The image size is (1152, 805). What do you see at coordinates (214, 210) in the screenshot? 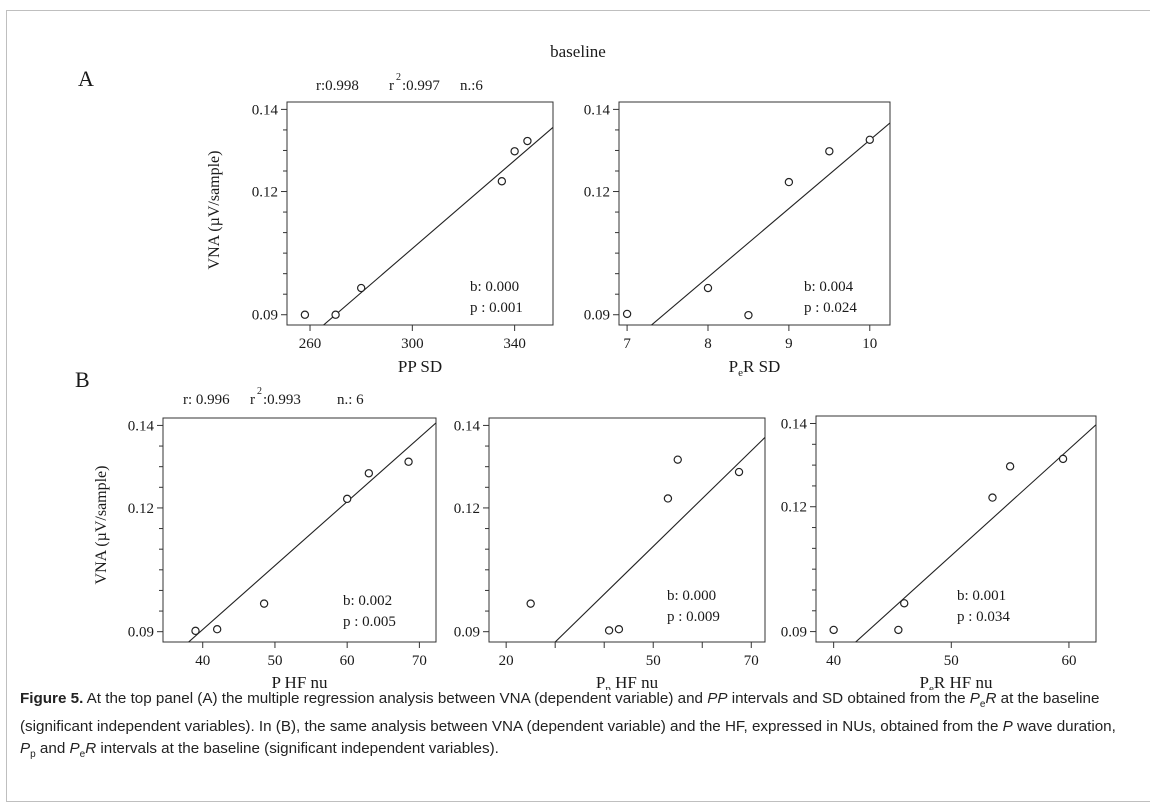
I see `panel-a-ylabel: VNA (µV/sample)` at bounding box center [214, 210].